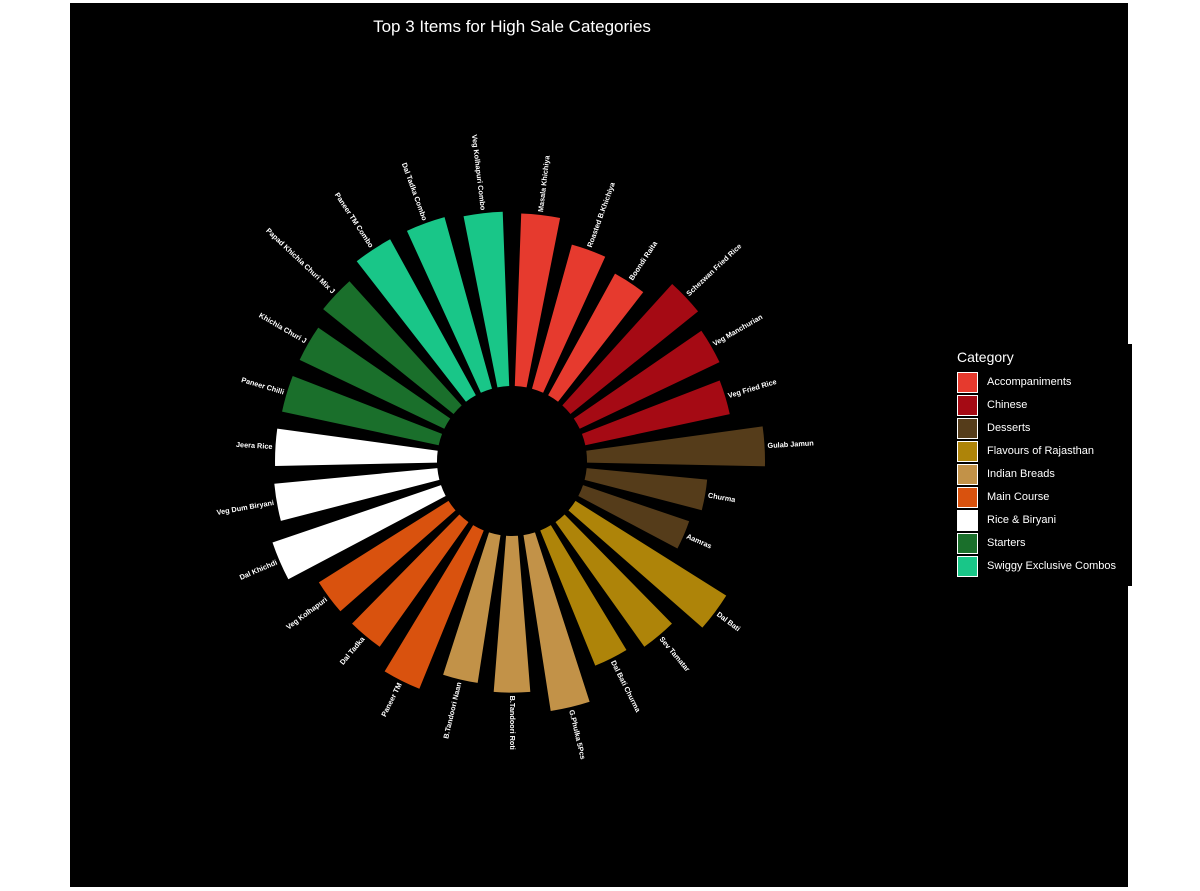 The image size is (1200, 891). I want to click on legend-entry-starters: Starters, so click(1044, 544).